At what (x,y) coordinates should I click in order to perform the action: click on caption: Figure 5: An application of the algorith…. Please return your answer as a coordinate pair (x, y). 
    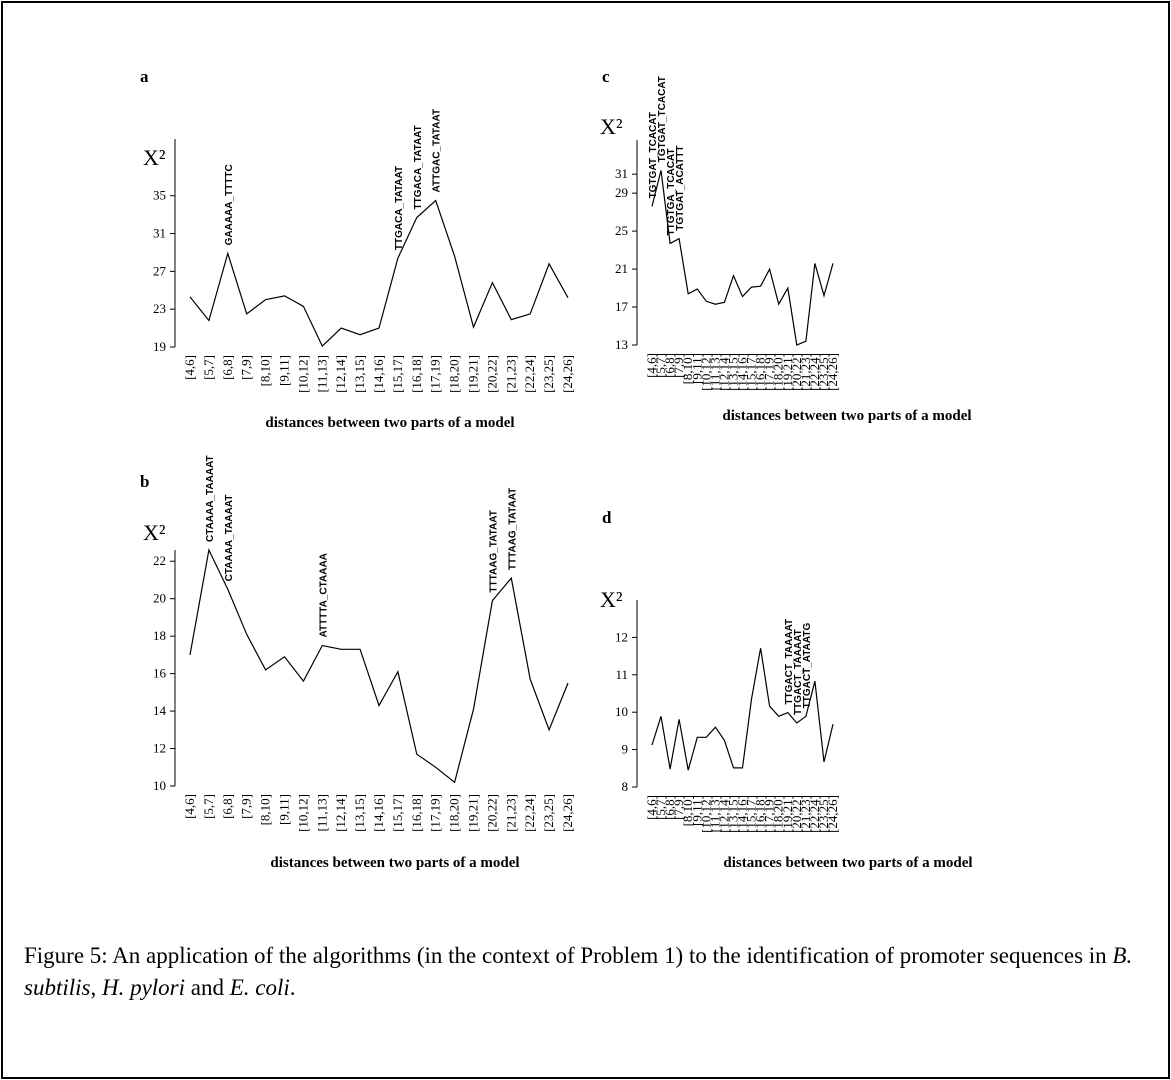
    Looking at the image, I should click on (584, 972).